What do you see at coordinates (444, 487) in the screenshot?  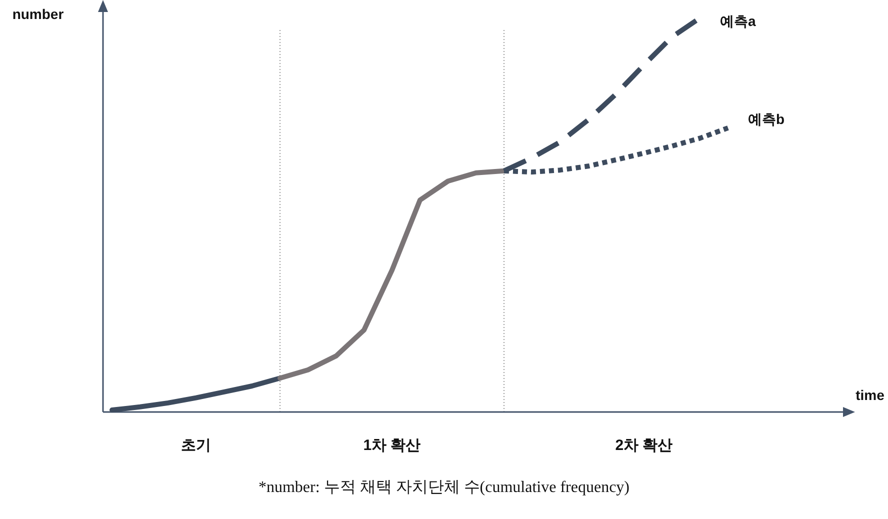 I see `text: *number: 누적 채택 자치단체 수(cumulative frequency)` at bounding box center [444, 487].